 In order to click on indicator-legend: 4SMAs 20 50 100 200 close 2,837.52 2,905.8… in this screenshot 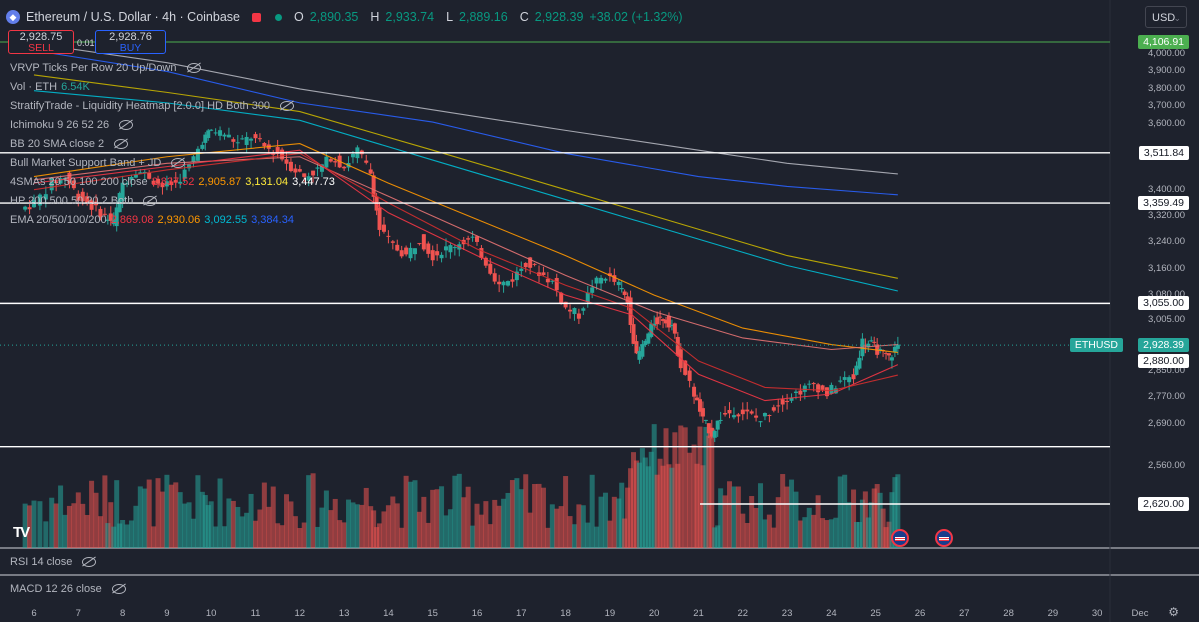, I will do `click(172, 182)`.